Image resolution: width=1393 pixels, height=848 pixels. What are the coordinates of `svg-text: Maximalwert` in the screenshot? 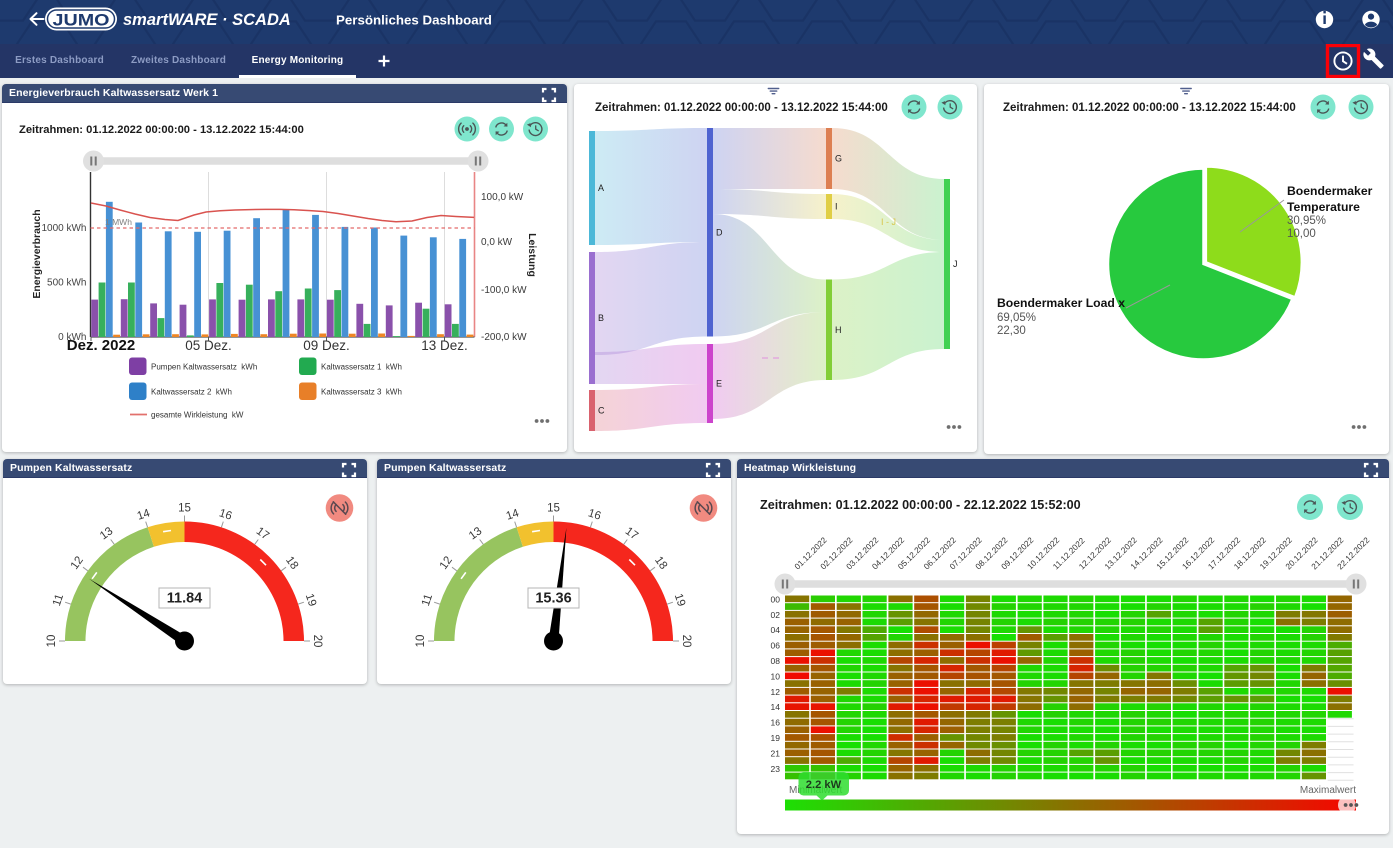 It's located at (1328, 790).